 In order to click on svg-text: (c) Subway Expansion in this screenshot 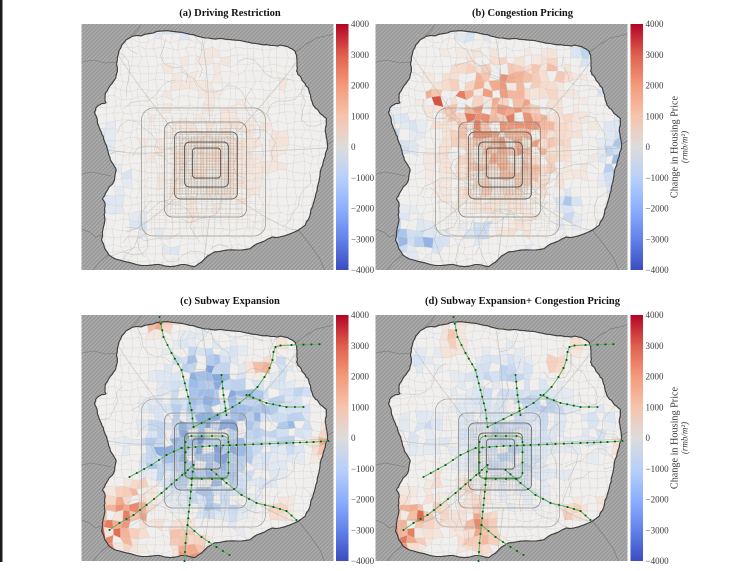, I will do `click(230, 301)`.